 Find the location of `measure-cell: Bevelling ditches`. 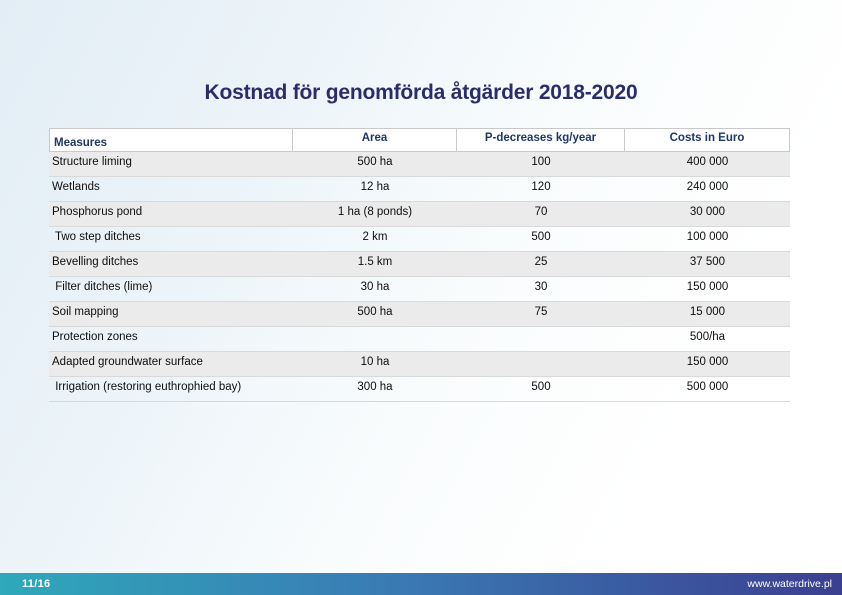

measure-cell: Bevelling ditches is located at coordinates (95, 262).